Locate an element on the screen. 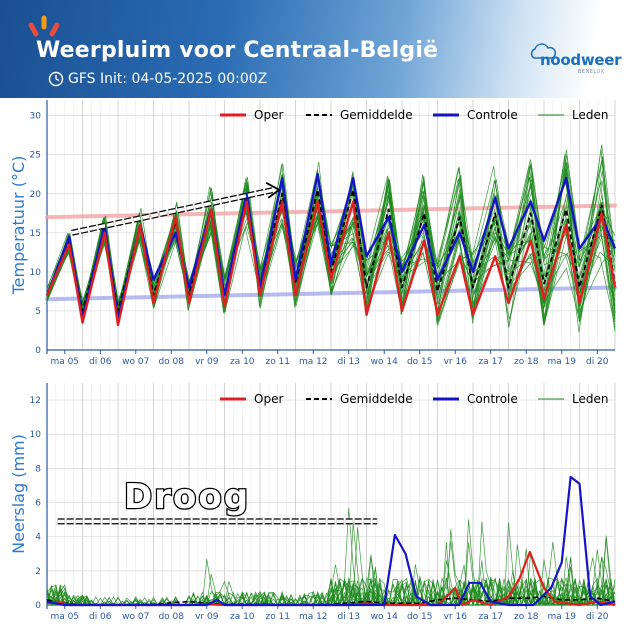 The width and height of the screenshot is (640, 640). y-tick-label: 2 is located at coordinates (38, 572).